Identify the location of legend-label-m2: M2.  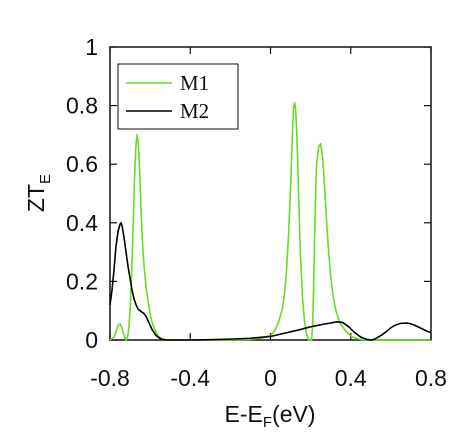
(194, 111).